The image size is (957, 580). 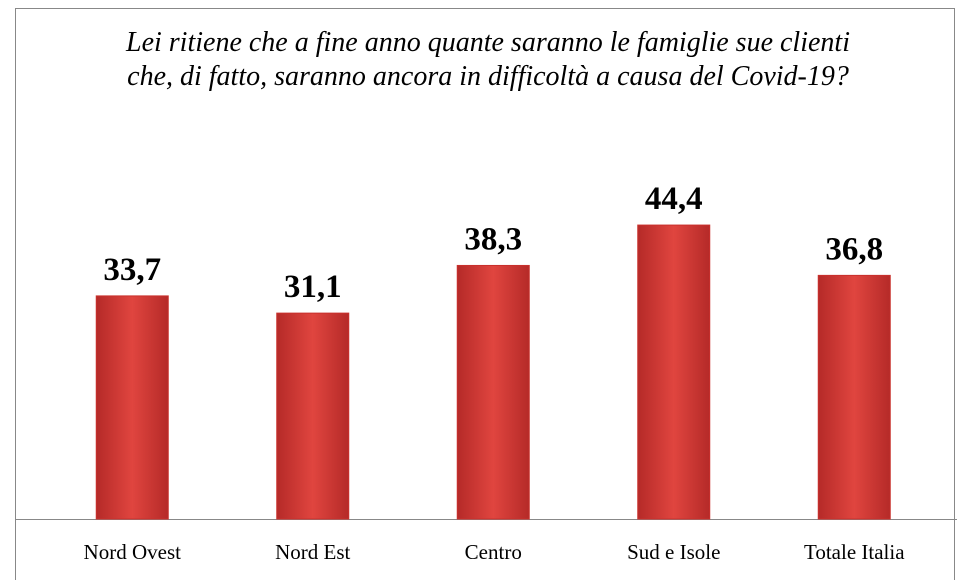 I want to click on value-label: 36,8, so click(x=854, y=249).